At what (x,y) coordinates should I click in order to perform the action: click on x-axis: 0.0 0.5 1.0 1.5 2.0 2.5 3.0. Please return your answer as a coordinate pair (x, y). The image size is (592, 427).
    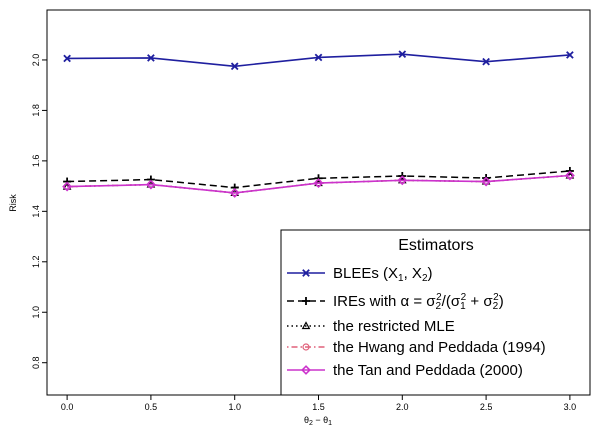
    Looking at the image, I should click on (318, 403).